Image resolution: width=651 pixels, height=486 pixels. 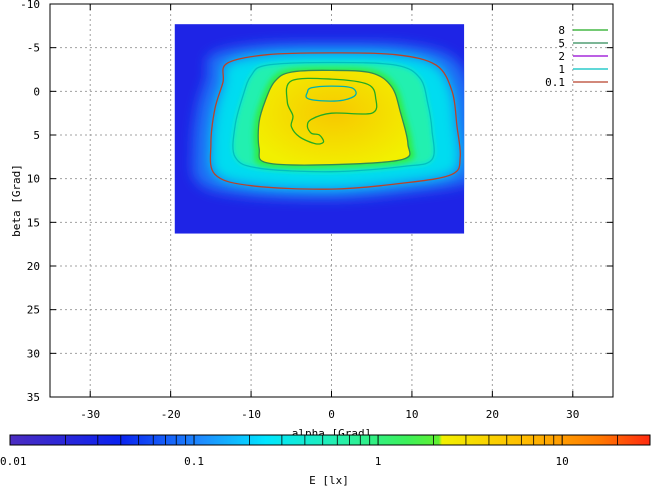 What do you see at coordinates (561, 69) in the screenshot?
I see `legend-label: 1` at bounding box center [561, 69].